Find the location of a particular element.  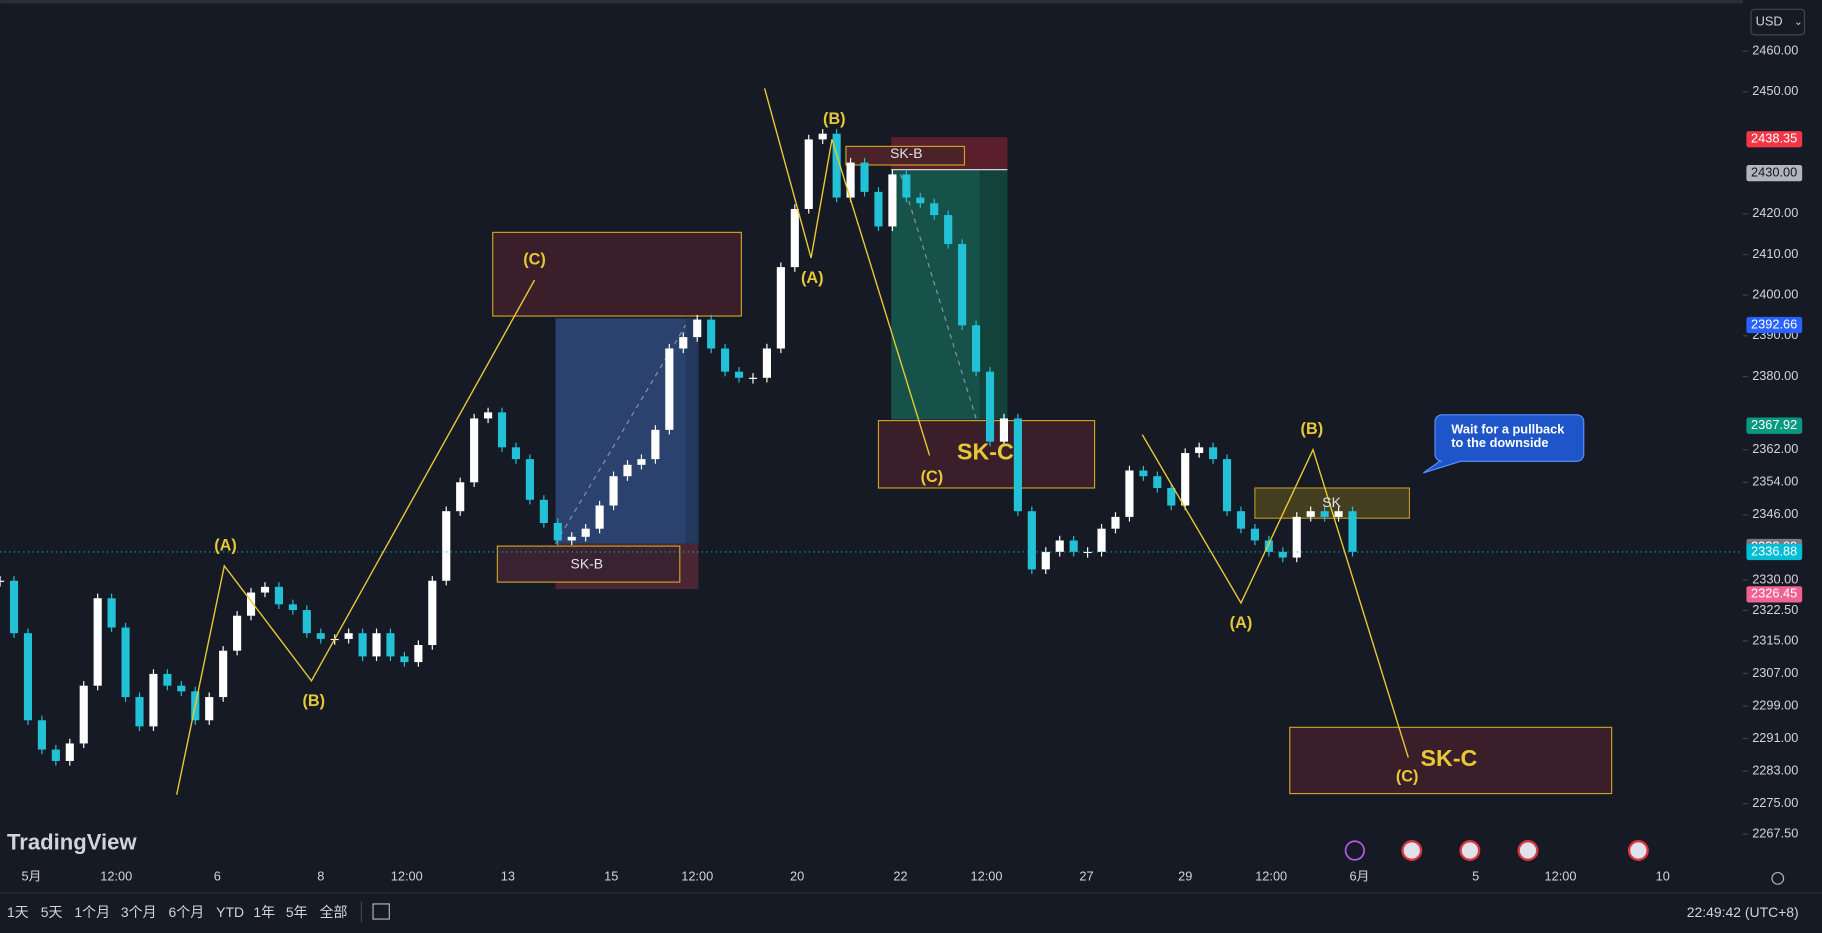

date-range-icon is located at coordinates (381, 911).